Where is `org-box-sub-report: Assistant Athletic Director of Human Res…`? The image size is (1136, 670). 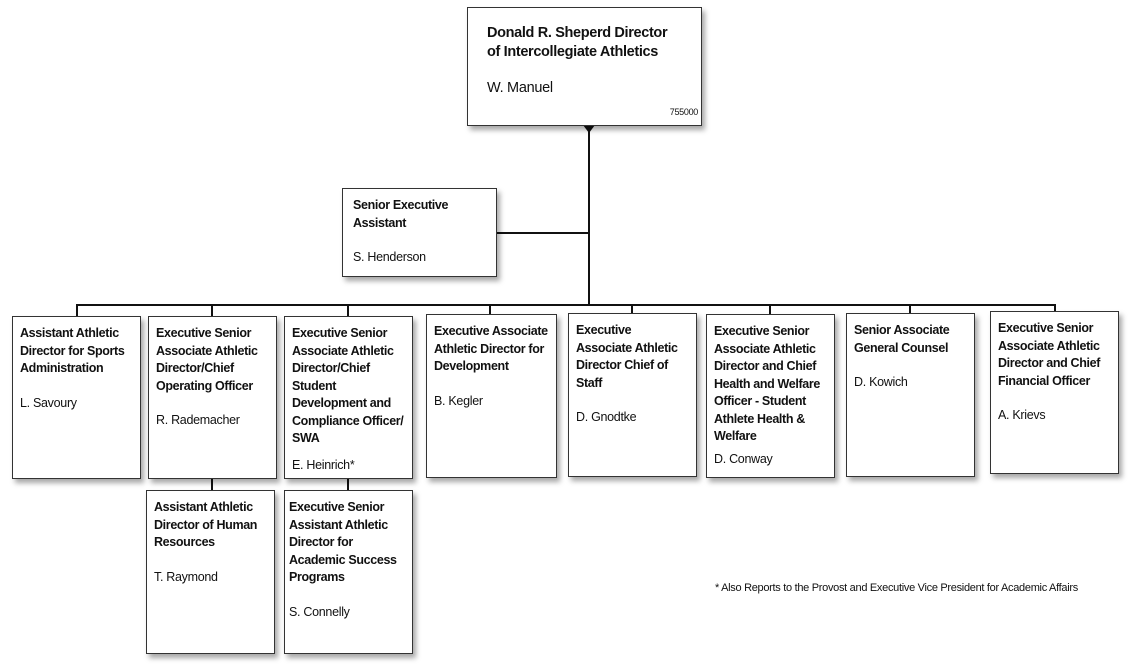 org-box-sub-report: Assistant Athletic Director of Human Res… is located at coordinates (210, 572).